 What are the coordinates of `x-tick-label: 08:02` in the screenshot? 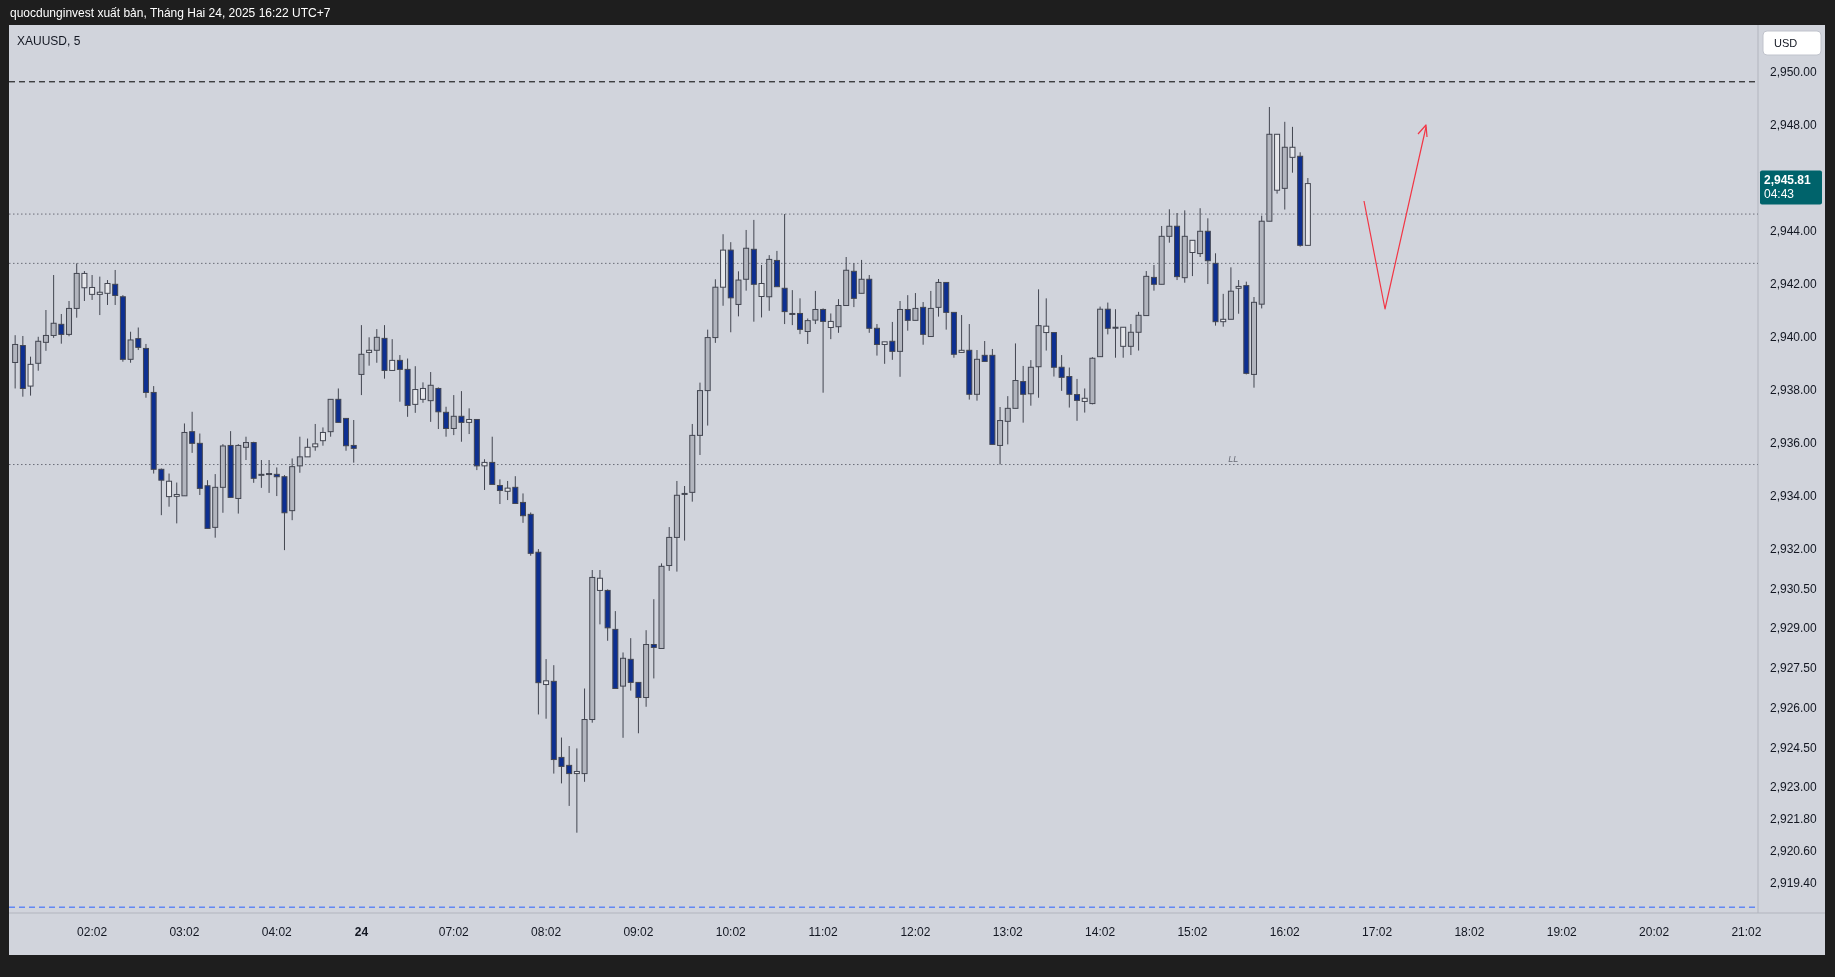 It's located at (546, 932).